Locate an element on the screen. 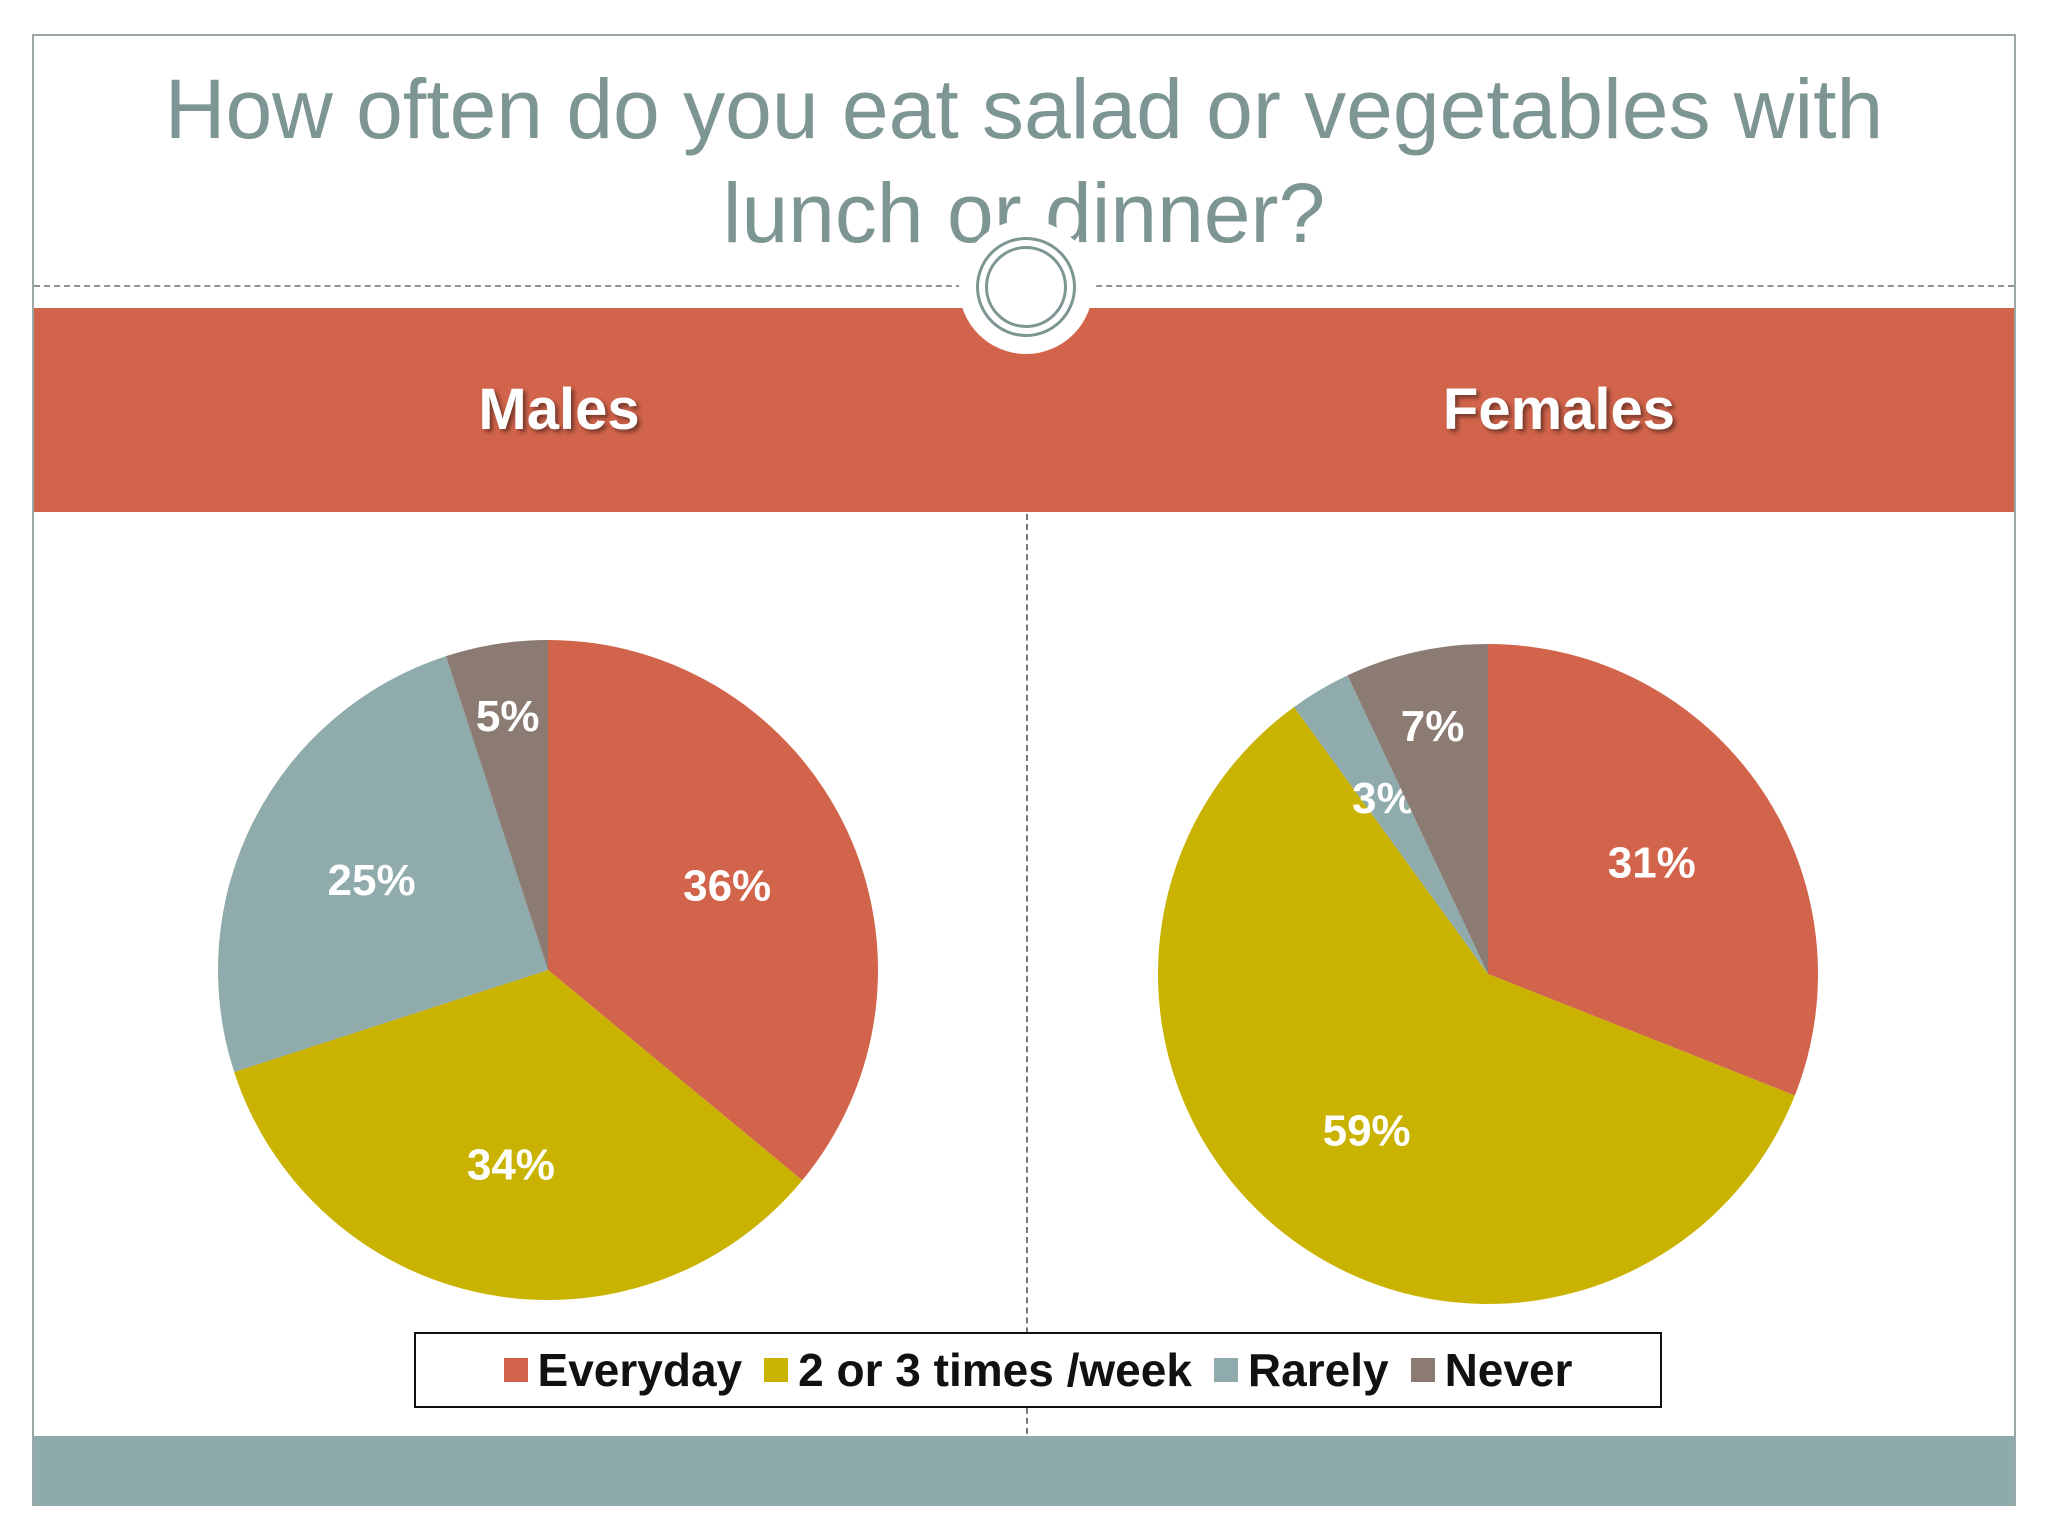 The height and width of the screenshot is (1536, 2048). males-slice-never is located at coordinates (497, 805).